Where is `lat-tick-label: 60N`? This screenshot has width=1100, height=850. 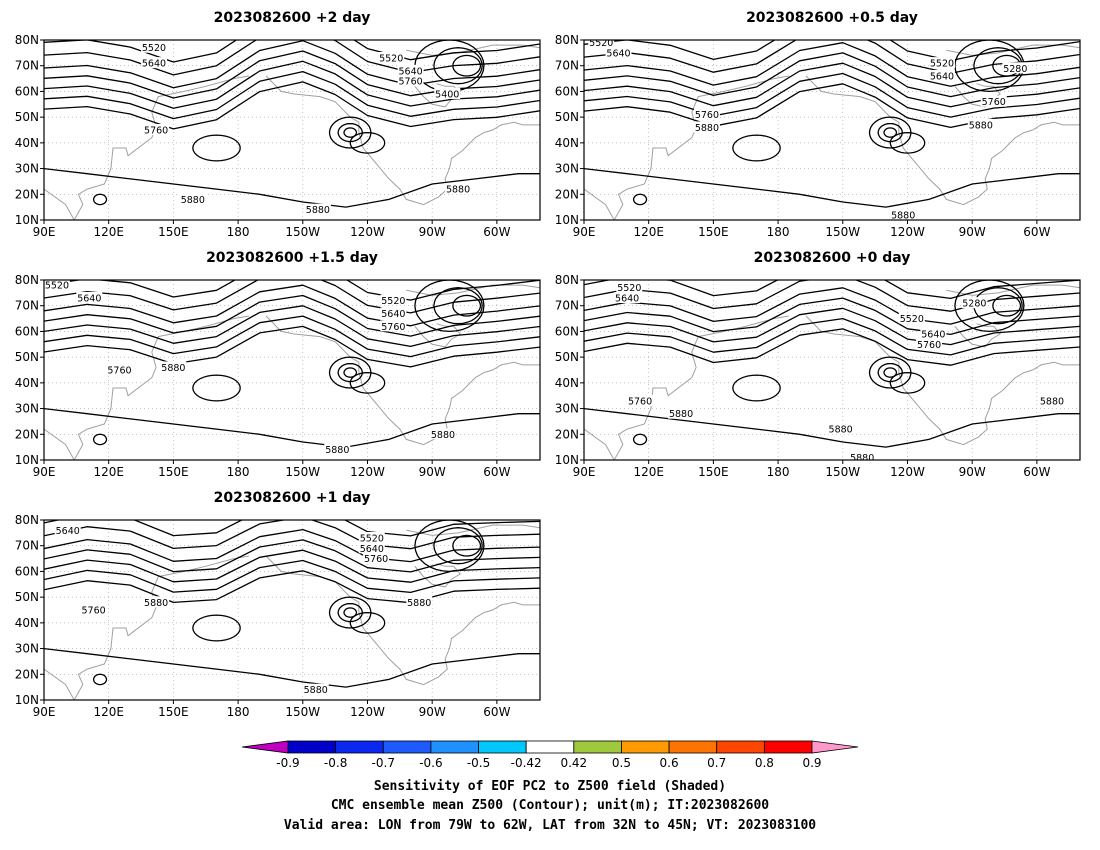
lat-tick-label: 60N is located at coordinates (27, 91).